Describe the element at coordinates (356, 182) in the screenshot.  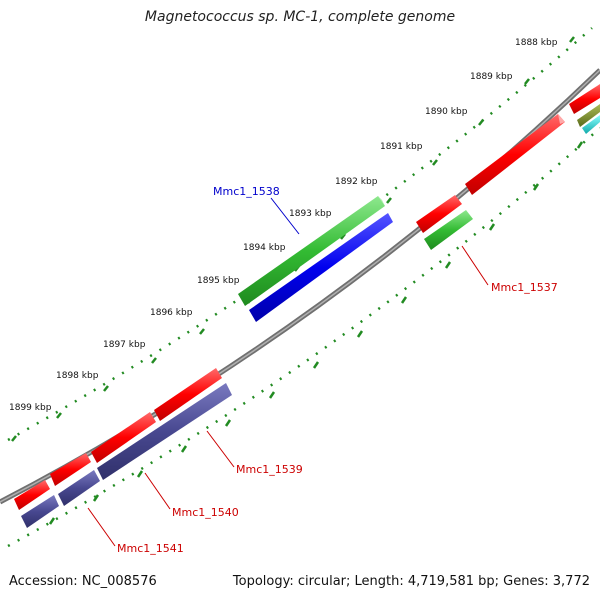
I see `tick-label: 1892 kbp` at that location.